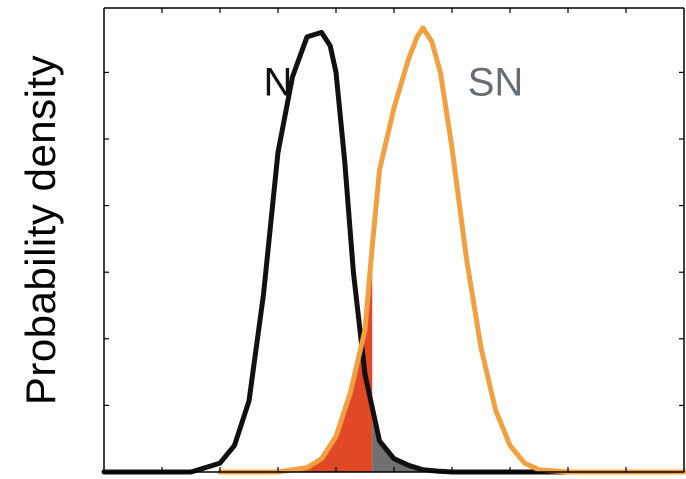 Image resolution: width=686 pixels, height=479 pixels. Describe the element at coordinates (496, 82) in the screenshot. I see `series-label-sn: SN` at that location.